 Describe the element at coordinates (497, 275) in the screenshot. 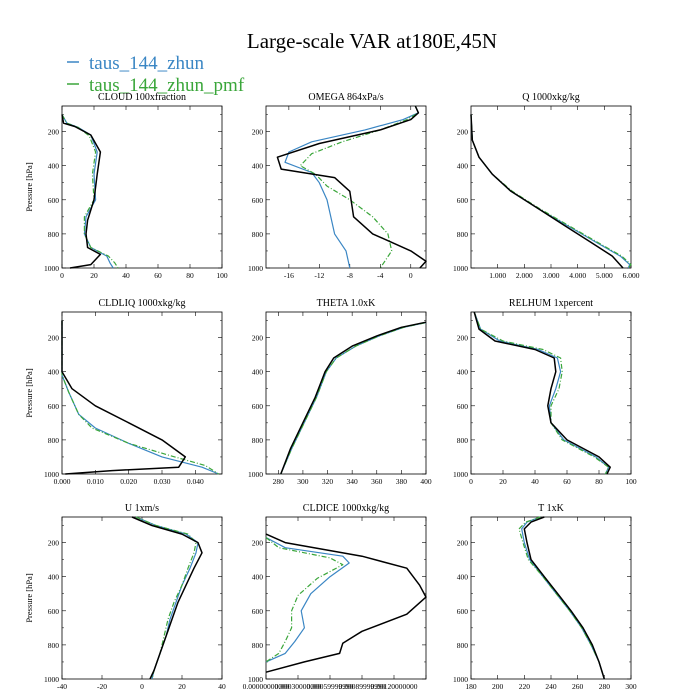

I see `x-tick-label: 1.000` at that location.